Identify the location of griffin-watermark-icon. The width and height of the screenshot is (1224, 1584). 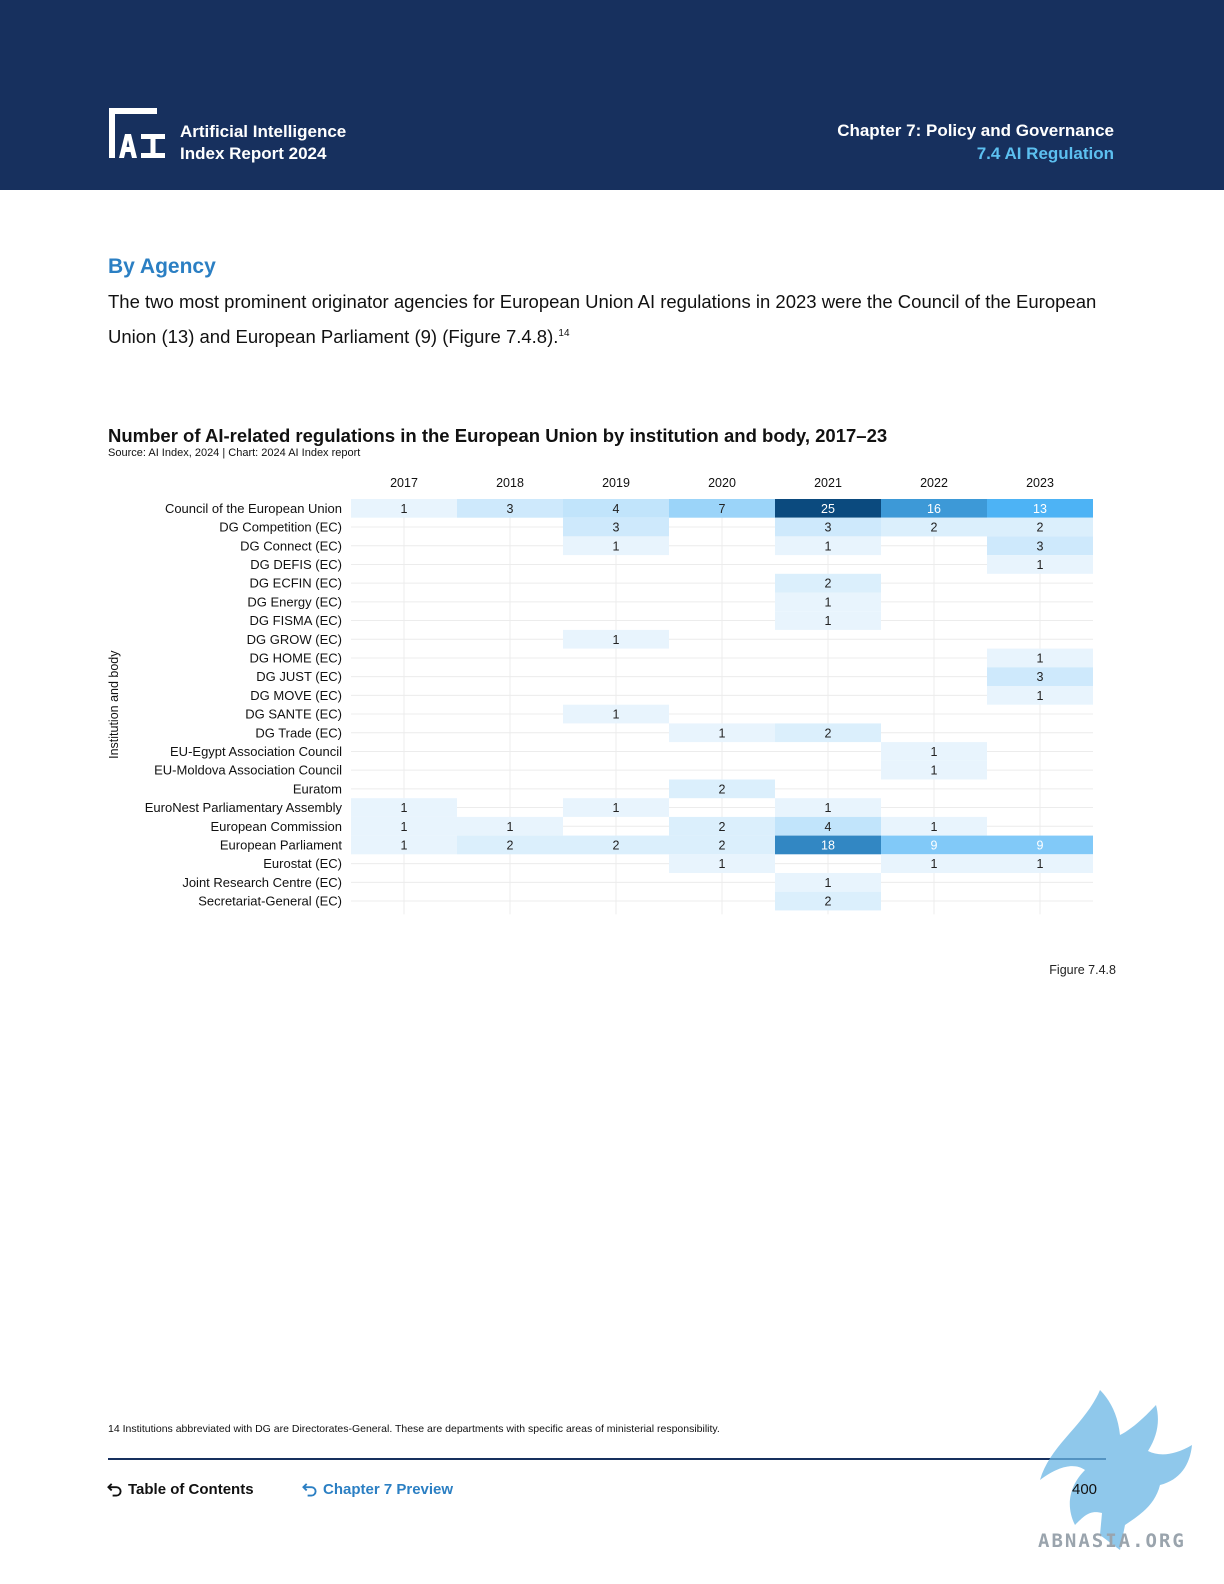
(1116, 1470).